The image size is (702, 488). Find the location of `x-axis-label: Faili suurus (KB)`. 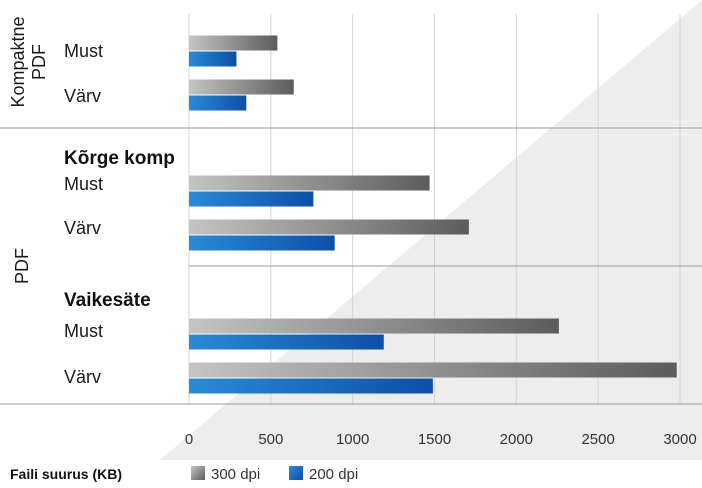

x-axis-label: Faili suurus (KB) is located at coordinates (66, 474).